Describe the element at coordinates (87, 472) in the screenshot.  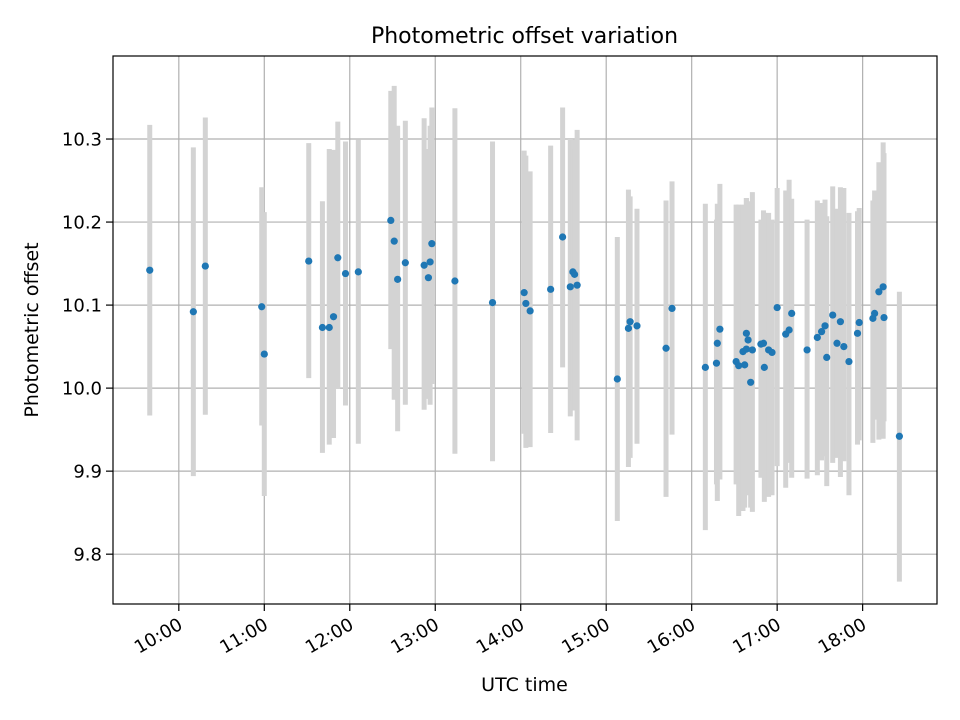
I see `y-tick-label: 9.9` at that location.